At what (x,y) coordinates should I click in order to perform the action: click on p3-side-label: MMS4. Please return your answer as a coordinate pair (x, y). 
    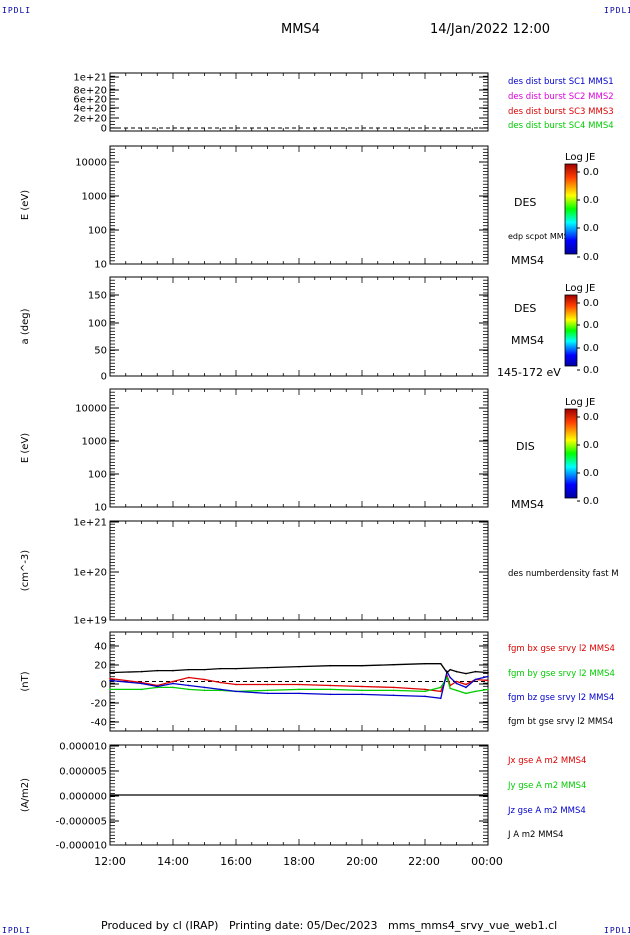
    Looking at the image, I should click on (527, 340).